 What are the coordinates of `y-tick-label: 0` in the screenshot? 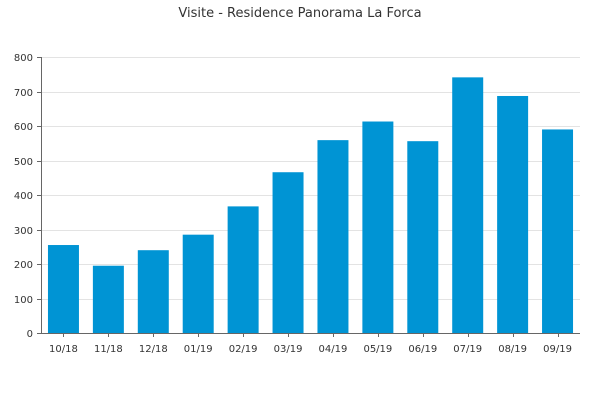 It's located at (30, 334).